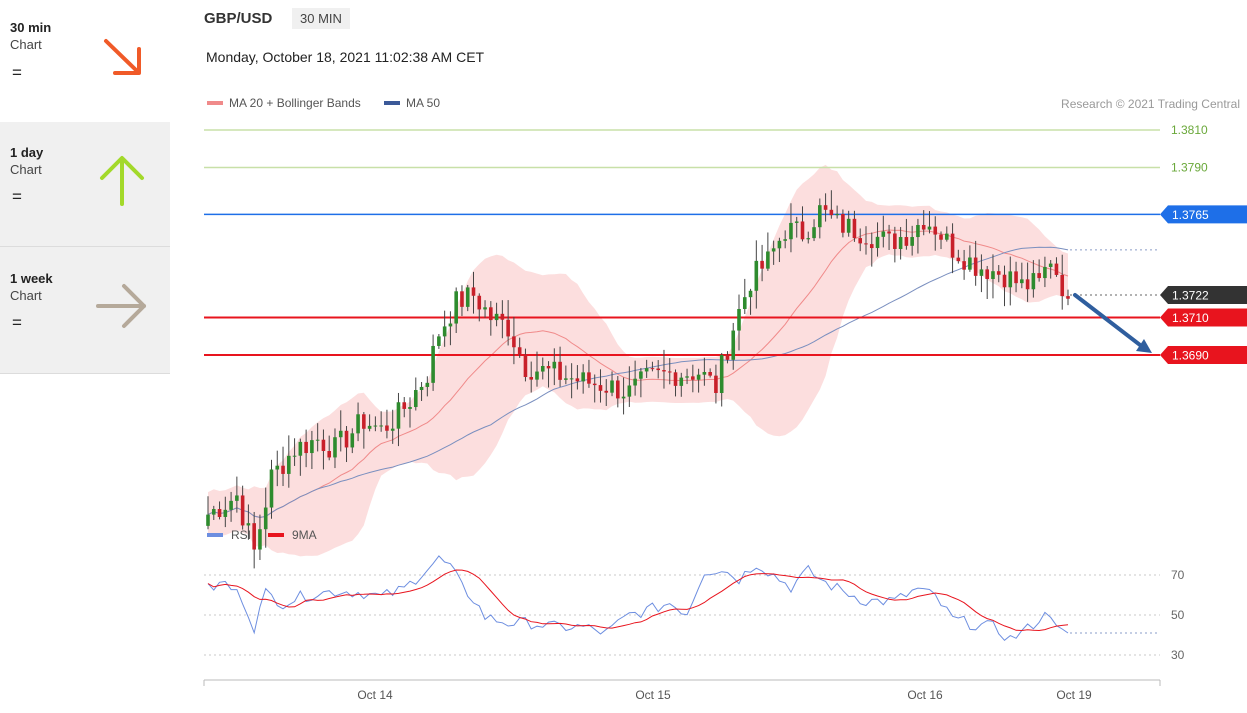  I want to click on timeframe-30min: 30 min Chart =, so click(85, 61).